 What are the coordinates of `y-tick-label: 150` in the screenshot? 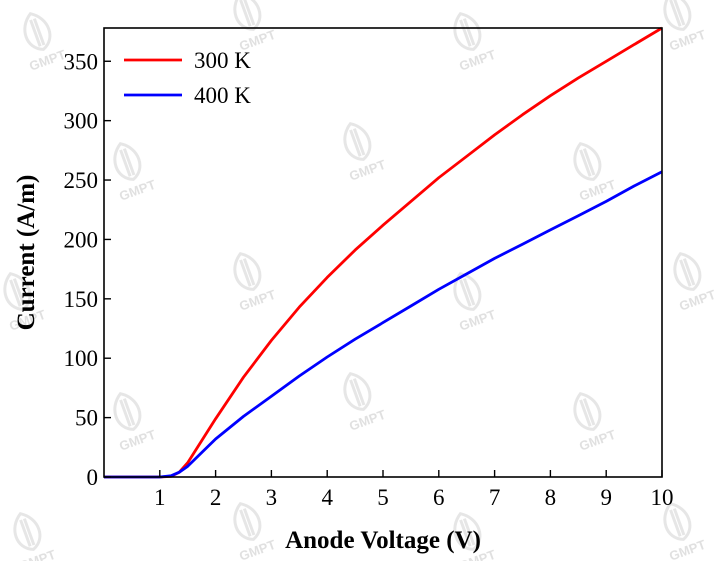 It's located at (81, 299).